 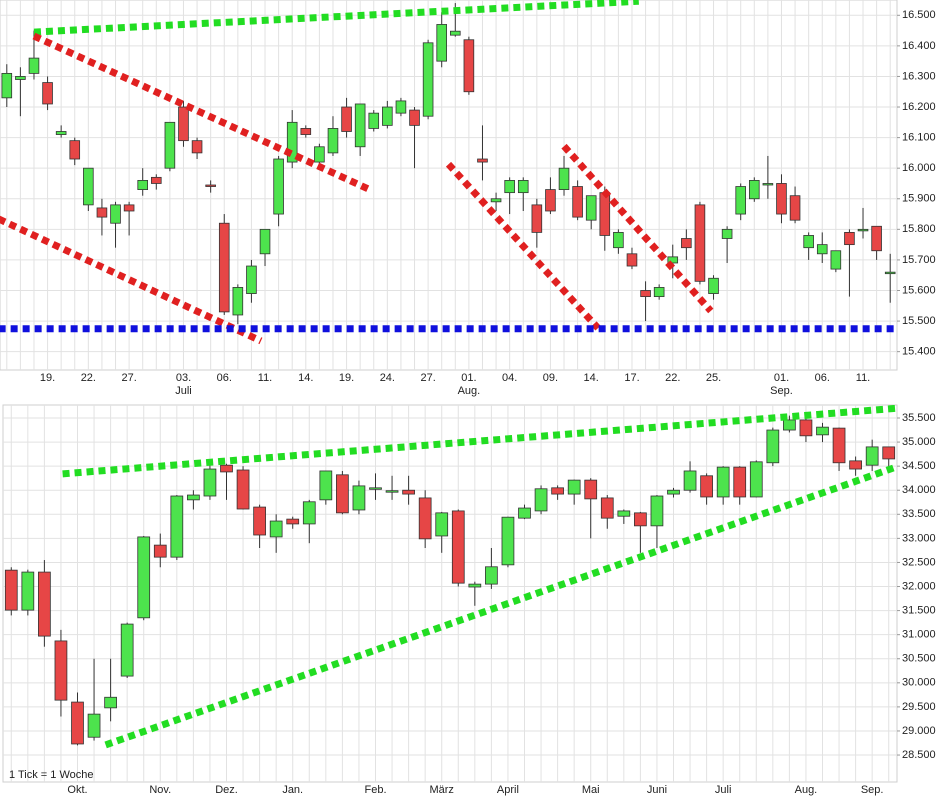 I want to click on y-tick-label: 35.000, so click(x=919, y=442).